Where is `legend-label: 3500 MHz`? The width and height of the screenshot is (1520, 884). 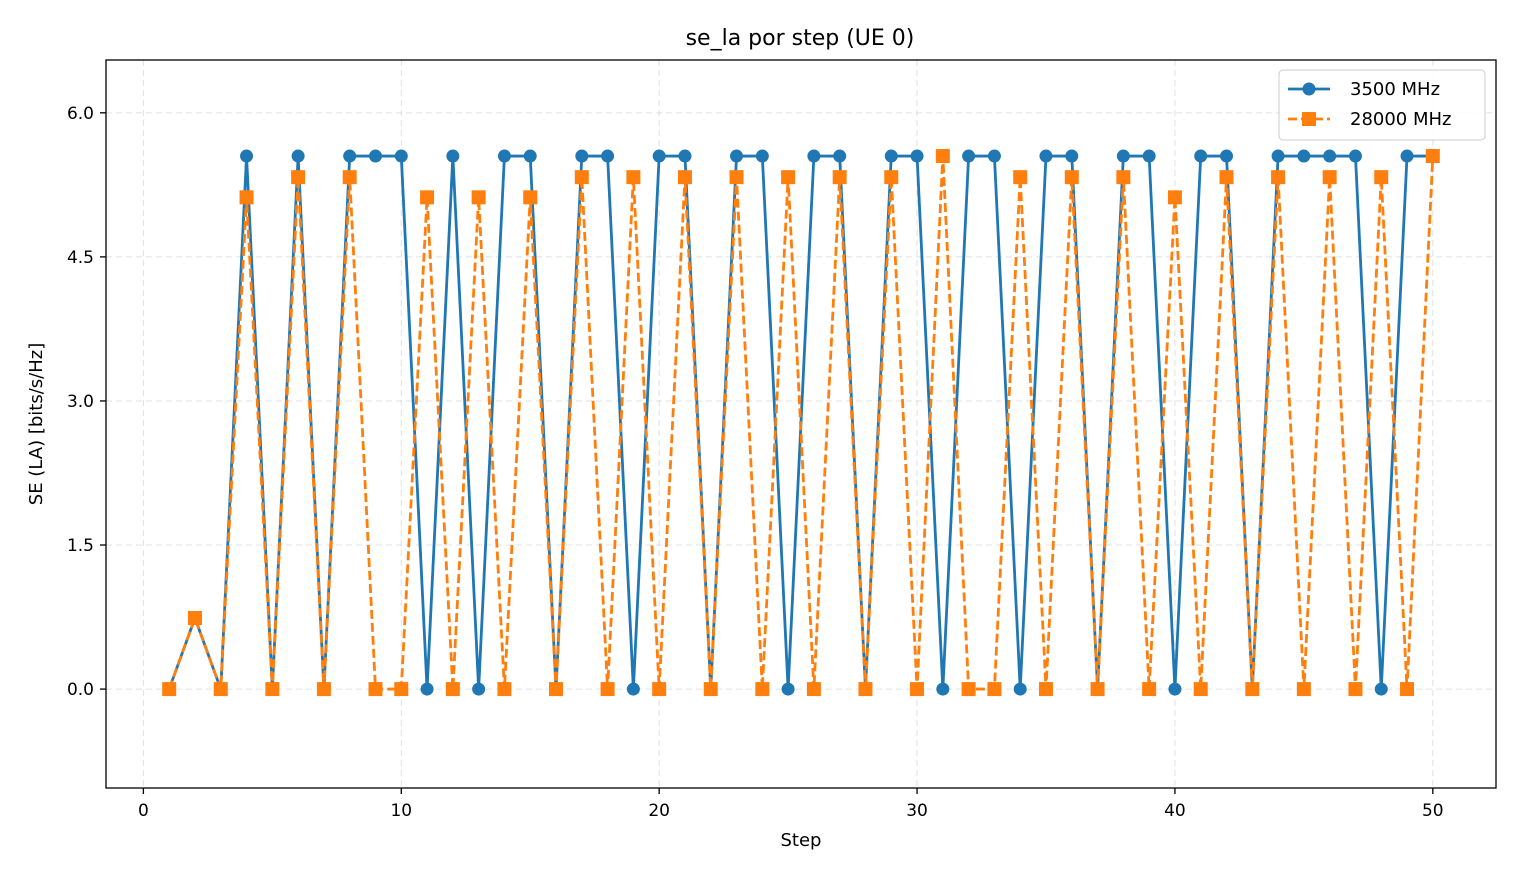 legend-label: 3500 MHz is located at coordinates (1395, 89).